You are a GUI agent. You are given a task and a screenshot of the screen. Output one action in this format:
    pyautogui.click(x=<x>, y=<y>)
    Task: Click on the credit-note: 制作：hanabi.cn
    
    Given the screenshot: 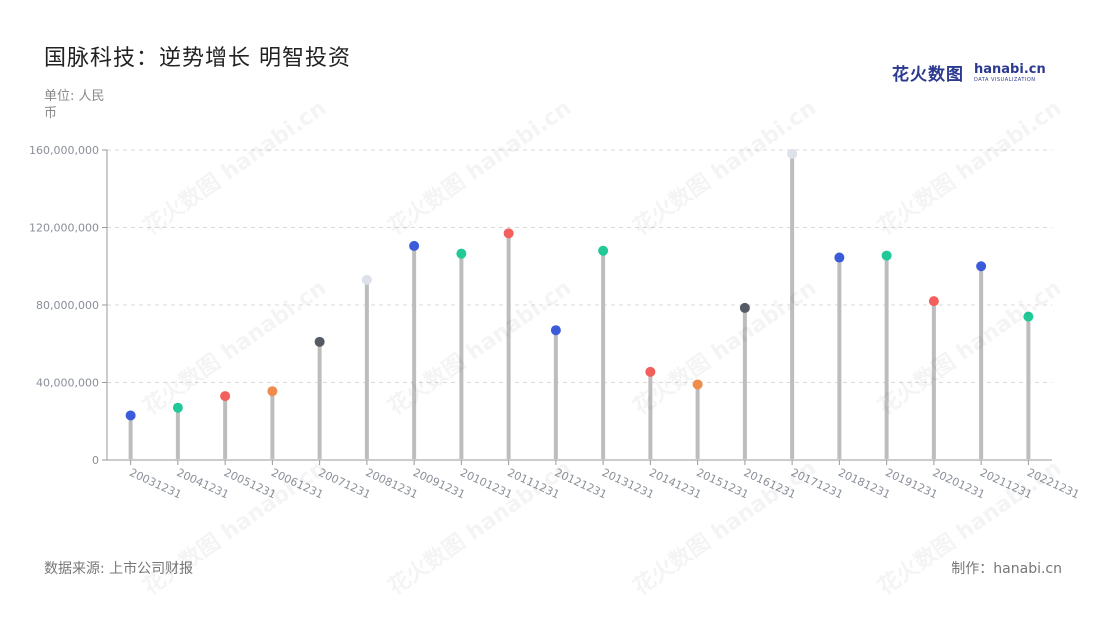 What is the action you would take?
    pyautogui.click(x=1006, y=569)
    